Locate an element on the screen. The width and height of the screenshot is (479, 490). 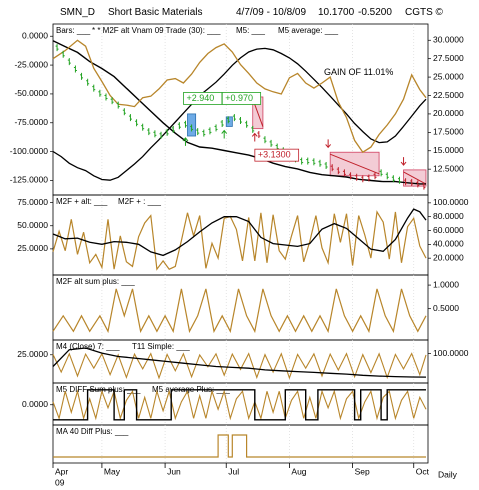
price-panel-right-tick-label: 30.0000 is located at coordinates (448, 40).